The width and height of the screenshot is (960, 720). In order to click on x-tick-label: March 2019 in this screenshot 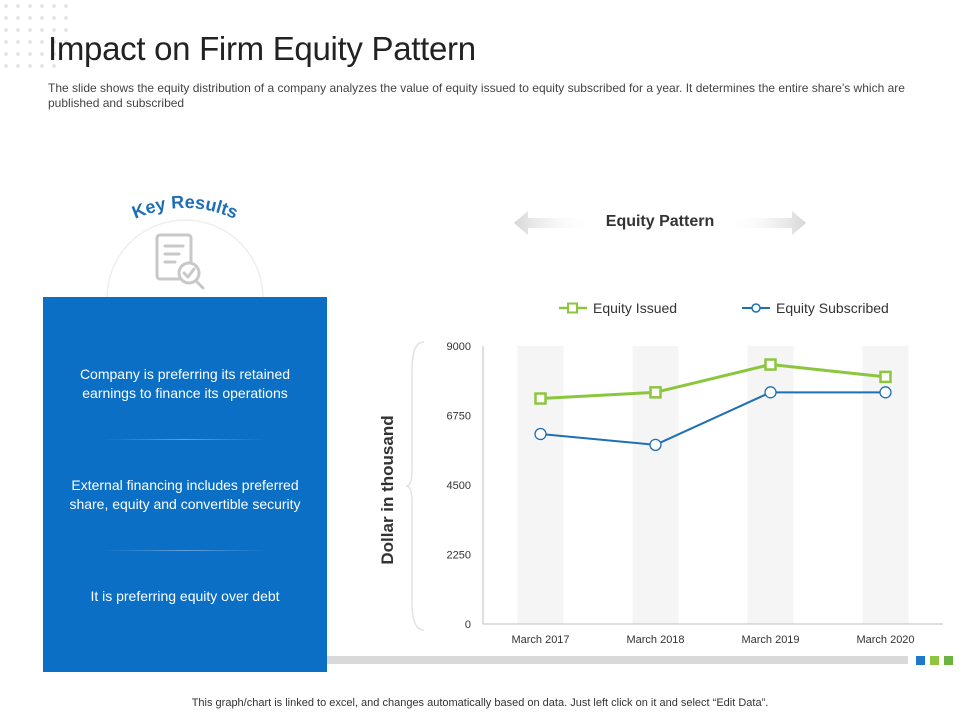, I will do `click(770, 640)`.